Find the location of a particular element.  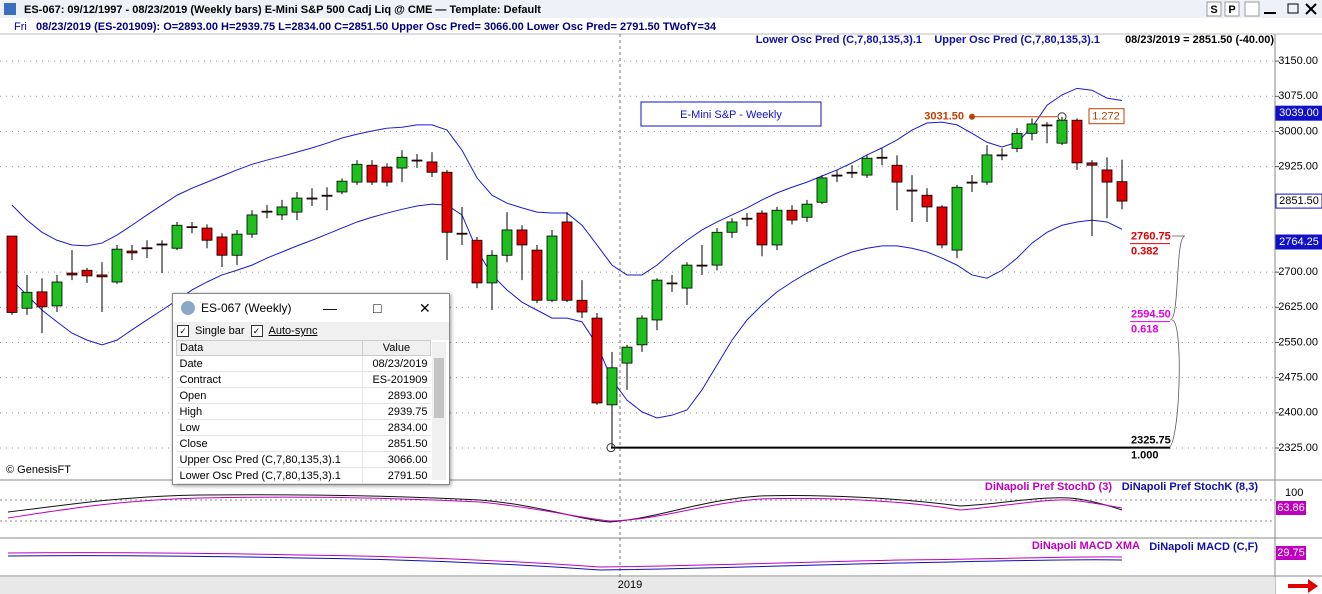

dialog-icon is located at coordinates (188, 308).